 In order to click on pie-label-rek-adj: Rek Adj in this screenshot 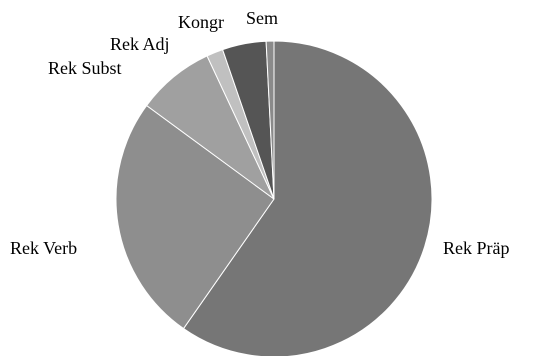, I will do `click(140, 44)`.